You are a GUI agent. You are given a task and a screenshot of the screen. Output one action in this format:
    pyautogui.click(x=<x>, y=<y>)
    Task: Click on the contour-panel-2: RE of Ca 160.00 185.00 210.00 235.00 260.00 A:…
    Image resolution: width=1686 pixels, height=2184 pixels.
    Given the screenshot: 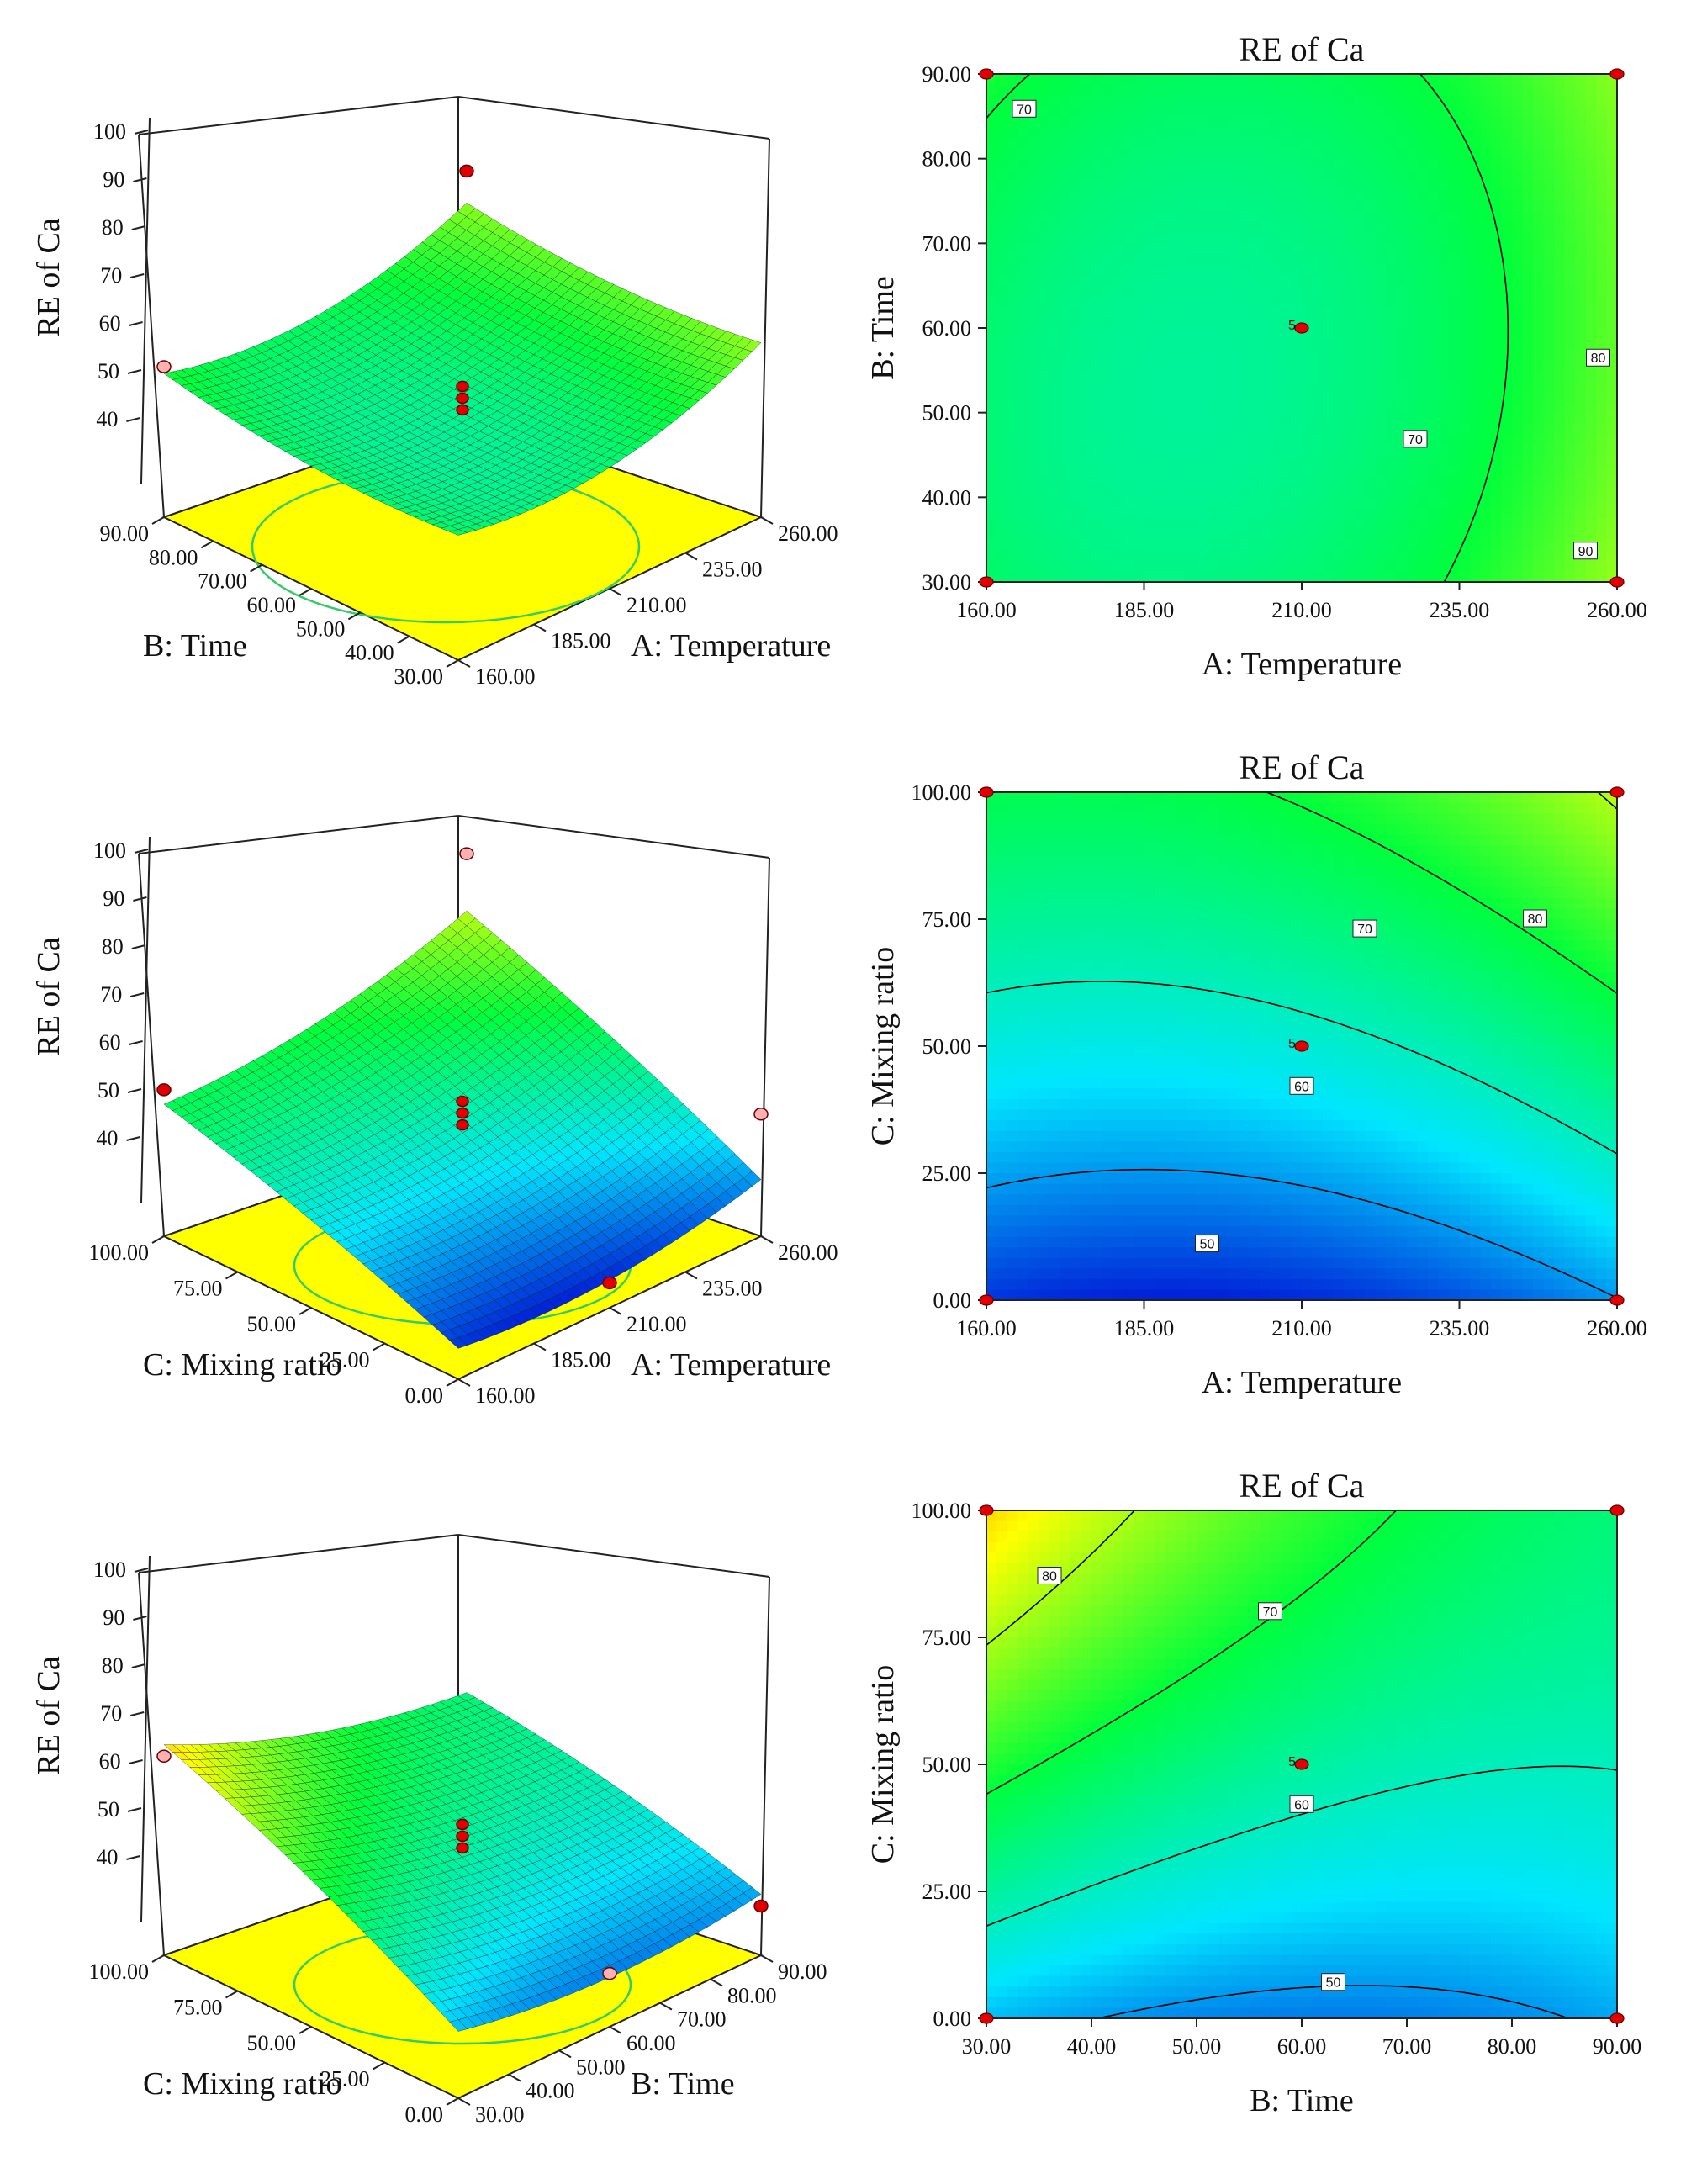 What is the action you would take?
    pyautogui.click(x=1256, y=1074)
    